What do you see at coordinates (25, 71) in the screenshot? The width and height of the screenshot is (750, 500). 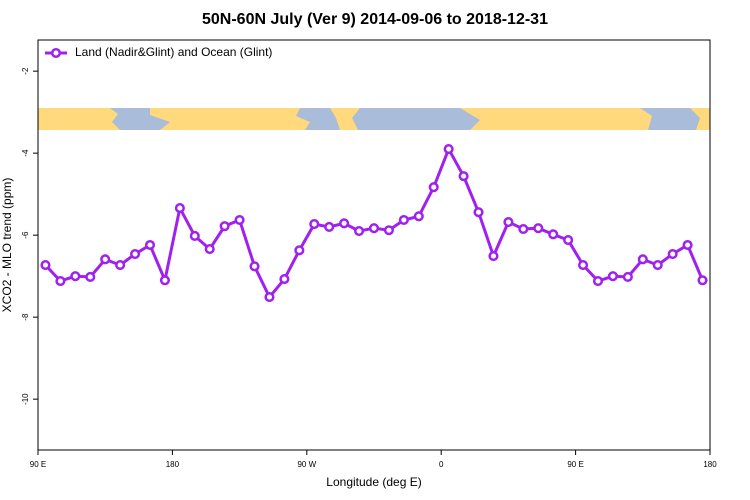 I see `y-tick-label: -2` at bounding box center [25, 71].